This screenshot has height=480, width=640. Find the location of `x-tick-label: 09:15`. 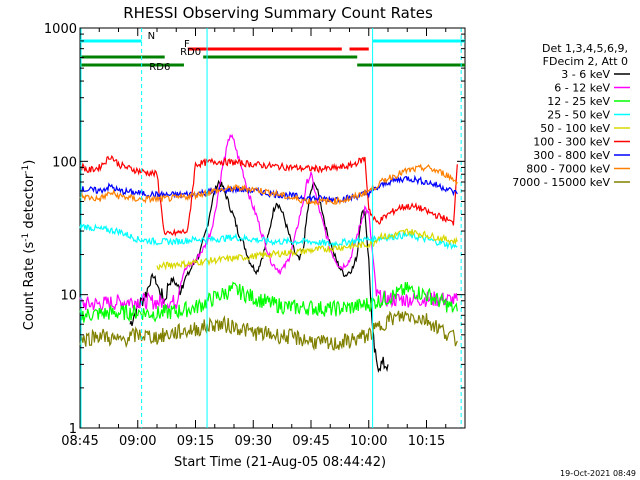

x-tick-label: 09:15 is located at coordinates (195, 441).